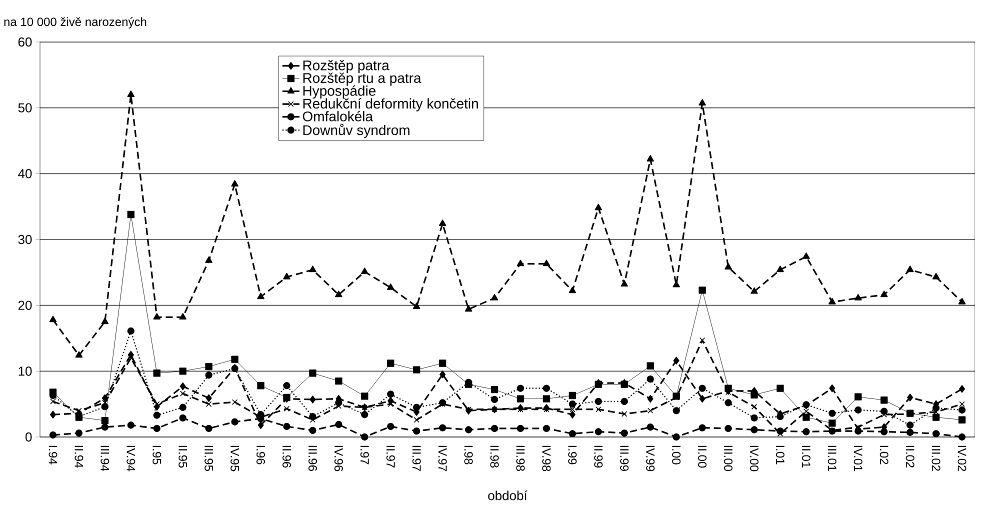 The width and height of the screenshot is (986, 519). Describe the element at coordinates (105, 459) in the screenshot. I see `x-tick-label: III.94` at that location.